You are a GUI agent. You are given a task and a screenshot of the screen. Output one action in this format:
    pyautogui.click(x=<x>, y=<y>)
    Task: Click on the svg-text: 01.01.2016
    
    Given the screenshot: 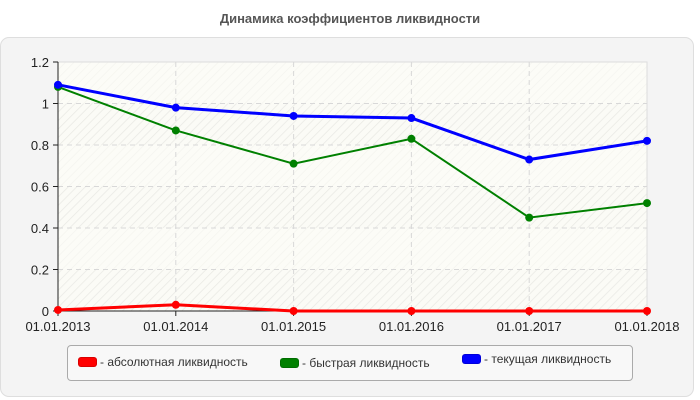 What is the action you would take?
    pyautogui.click(x=411, y=326)
    